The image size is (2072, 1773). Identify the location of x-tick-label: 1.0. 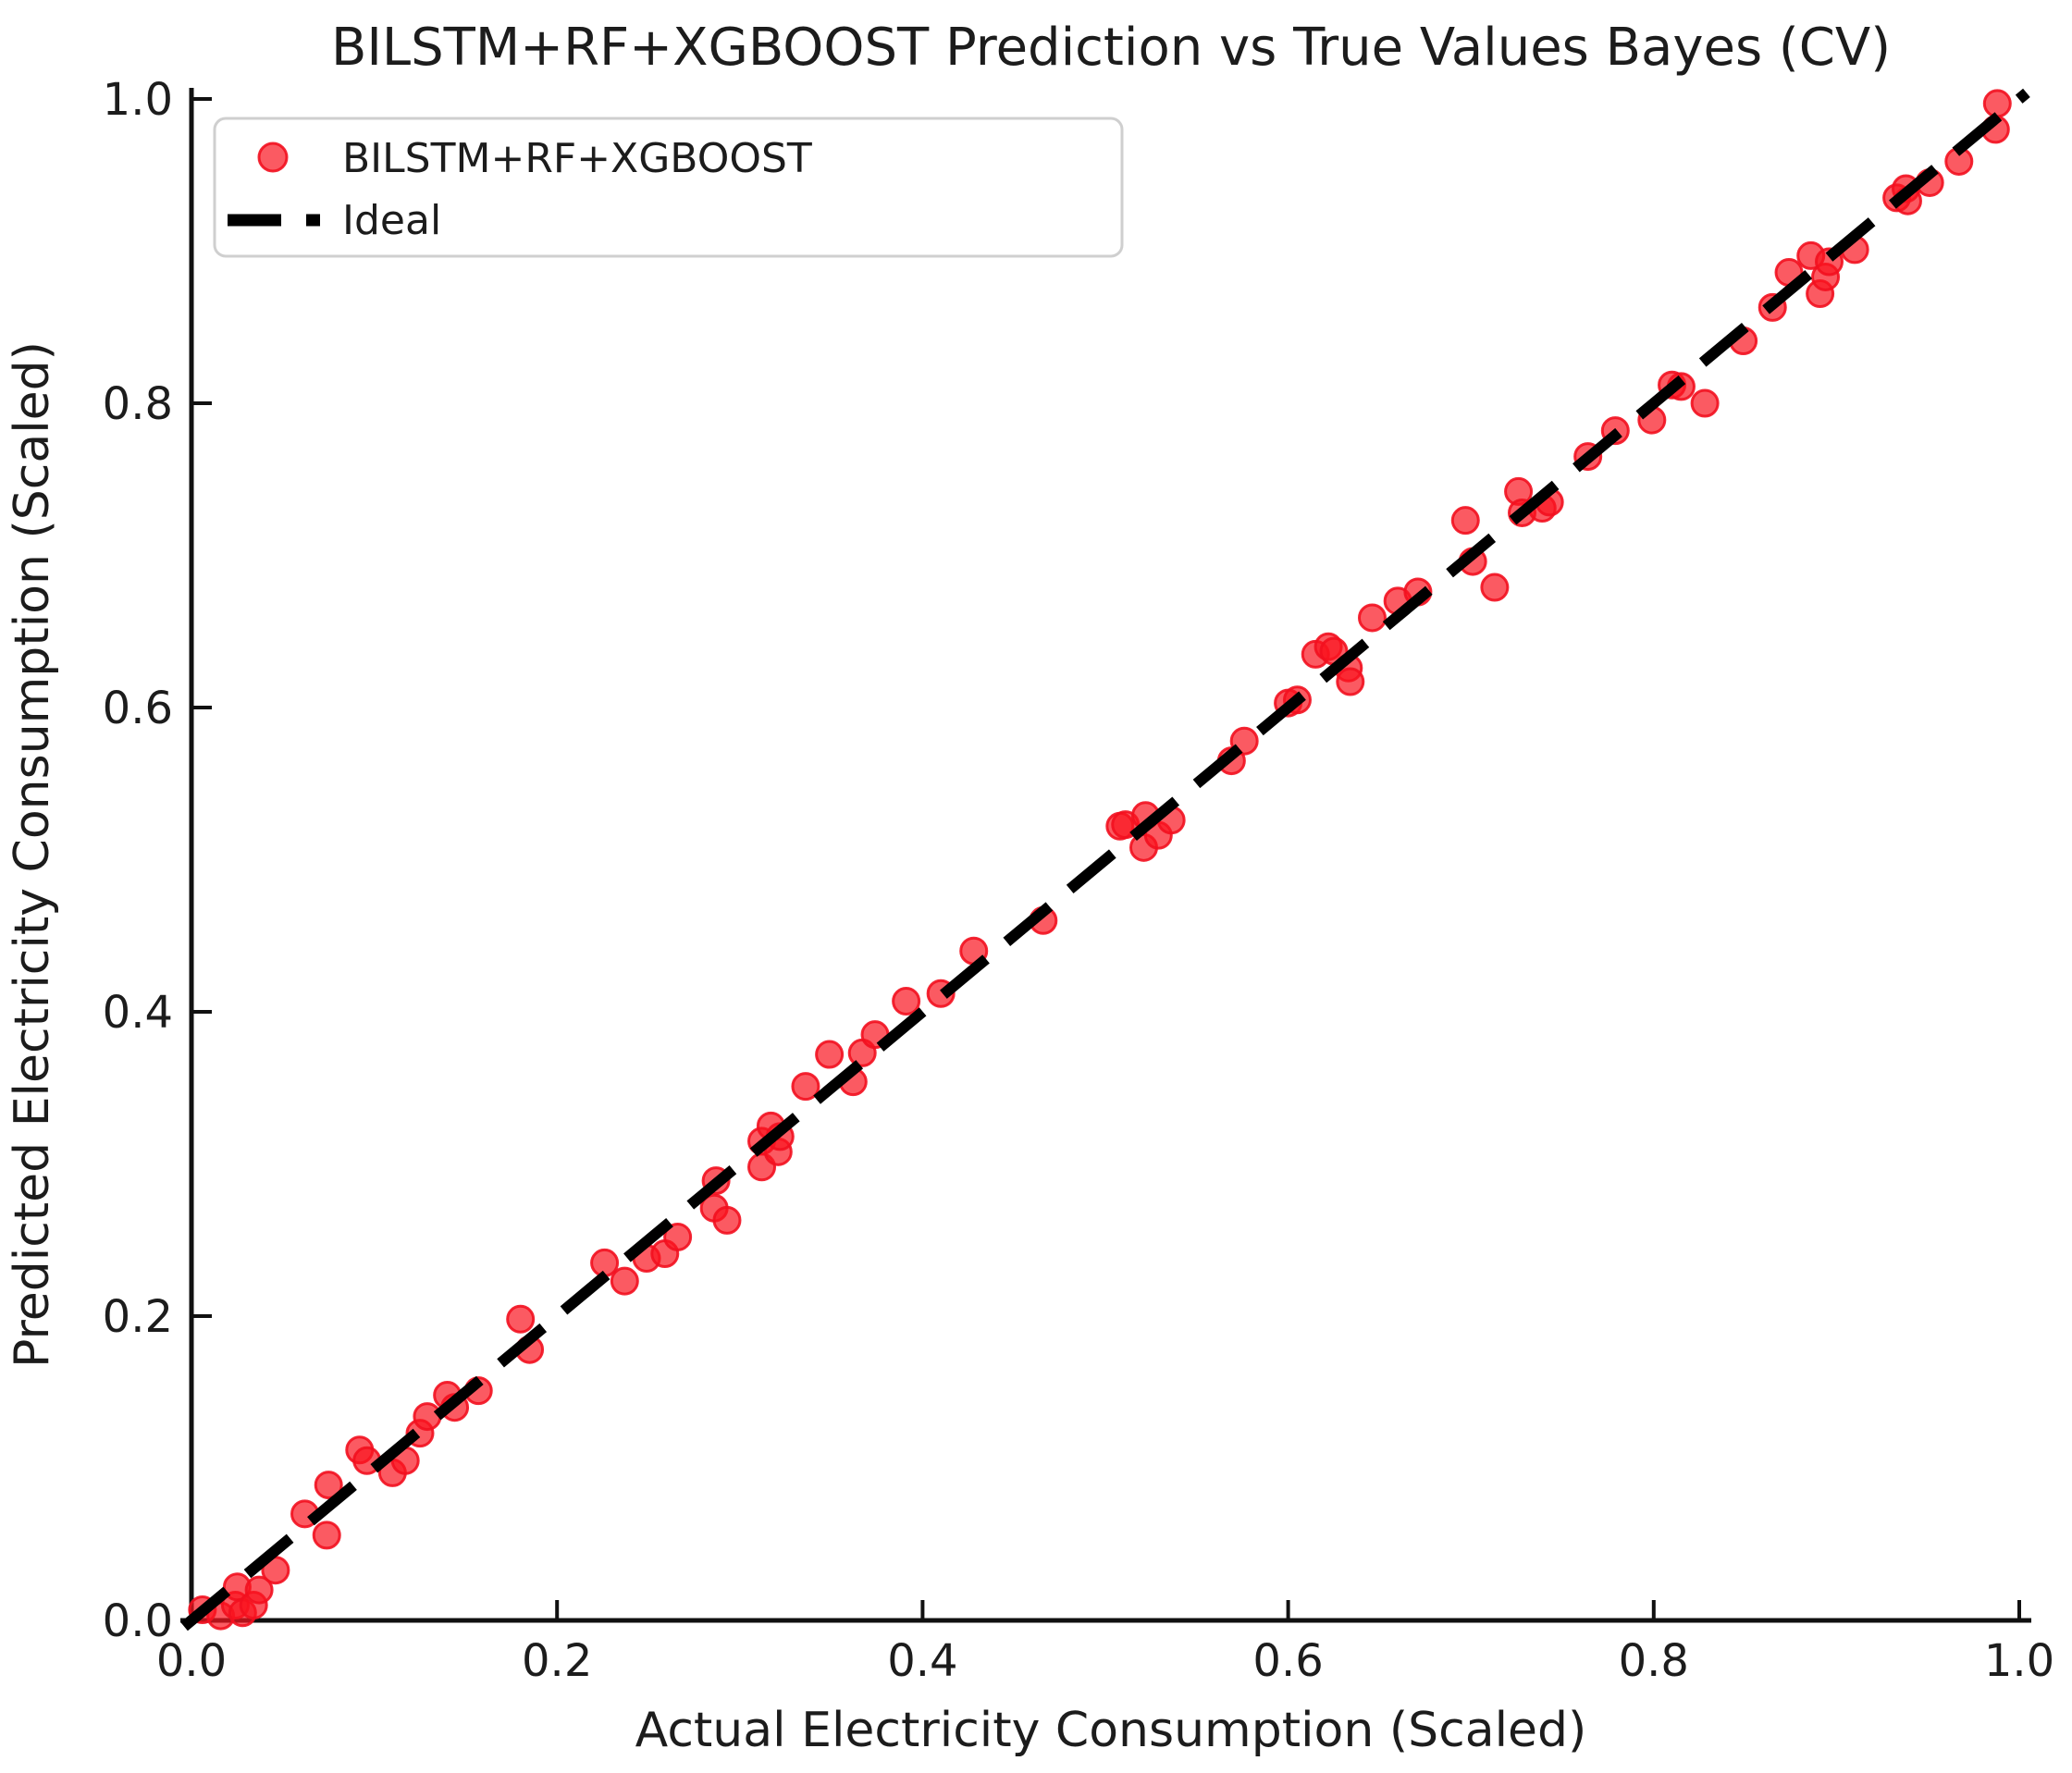
(2019, 1661).